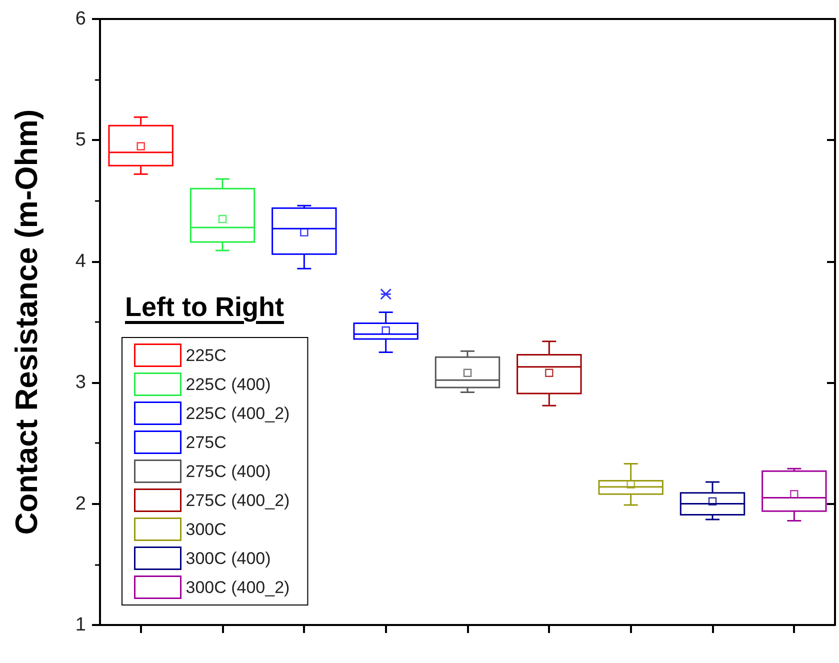 The width and height of the screenshot is (839, 663). I want to click on legend-label: 300C (400), so click(228, 558).